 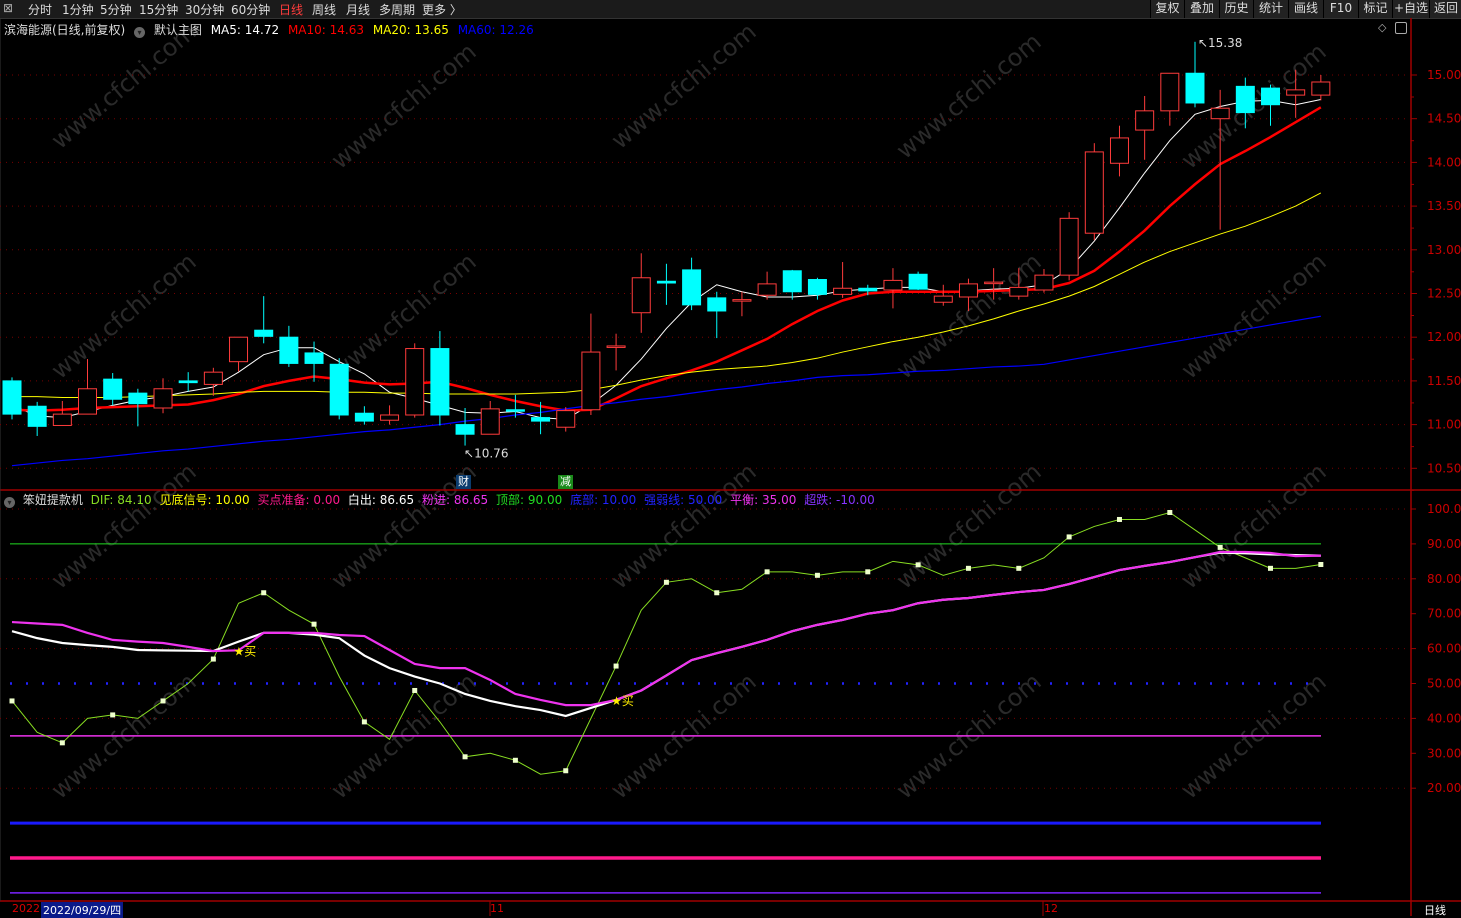 What do you see at coordinates (683, 500) in the screenshot?
I see `strength-value: 强弱线: 50.00` at bounding box center [683, 500].